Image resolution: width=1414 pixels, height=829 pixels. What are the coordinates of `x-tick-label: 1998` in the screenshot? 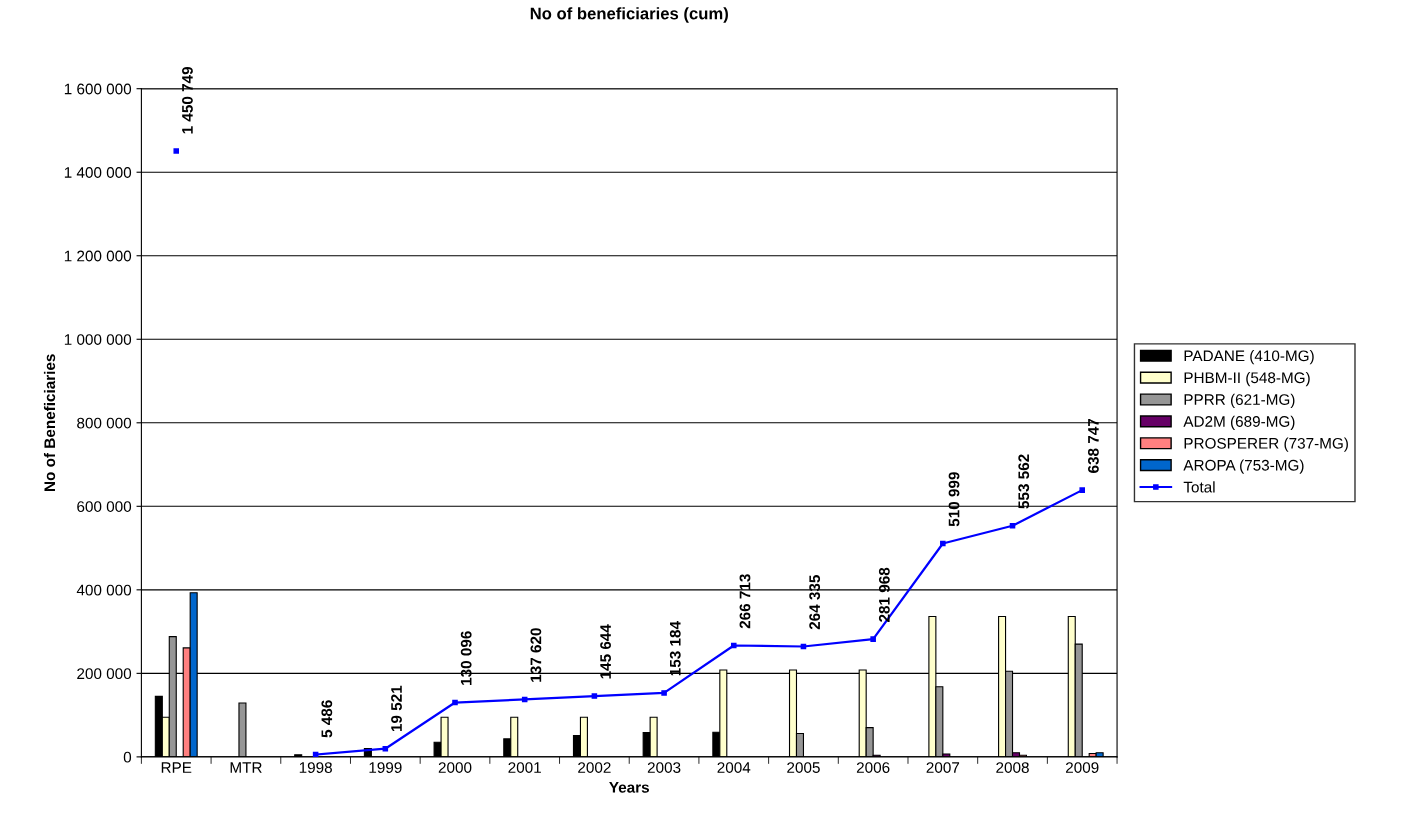 It's located at (315, 767).